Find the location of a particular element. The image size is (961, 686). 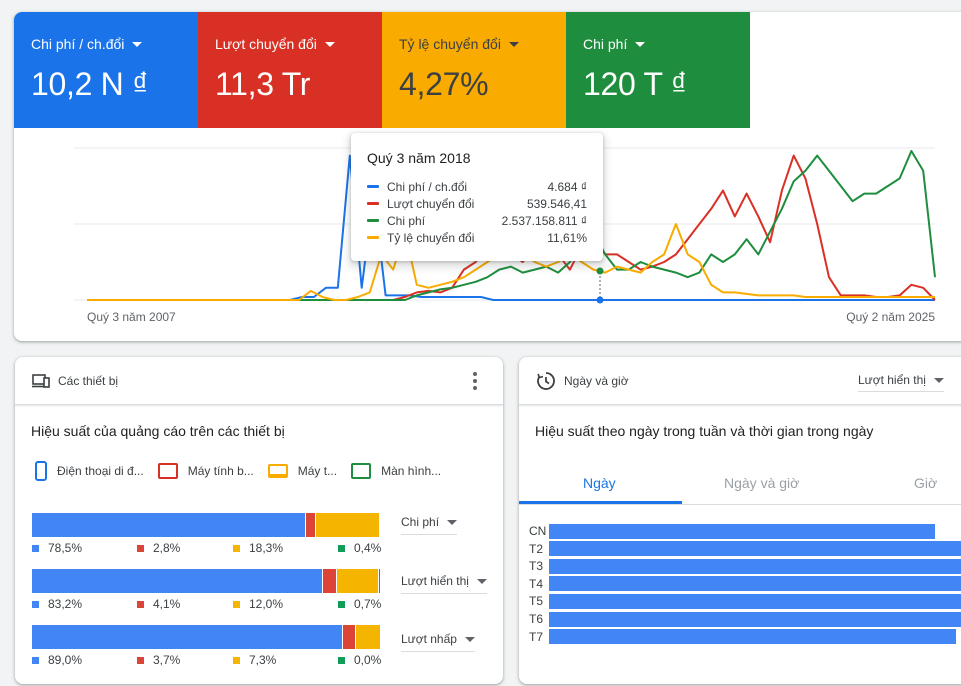

metric-tile-cost: Chi phí 120 T ₫ is located at coordinates (658, 70).